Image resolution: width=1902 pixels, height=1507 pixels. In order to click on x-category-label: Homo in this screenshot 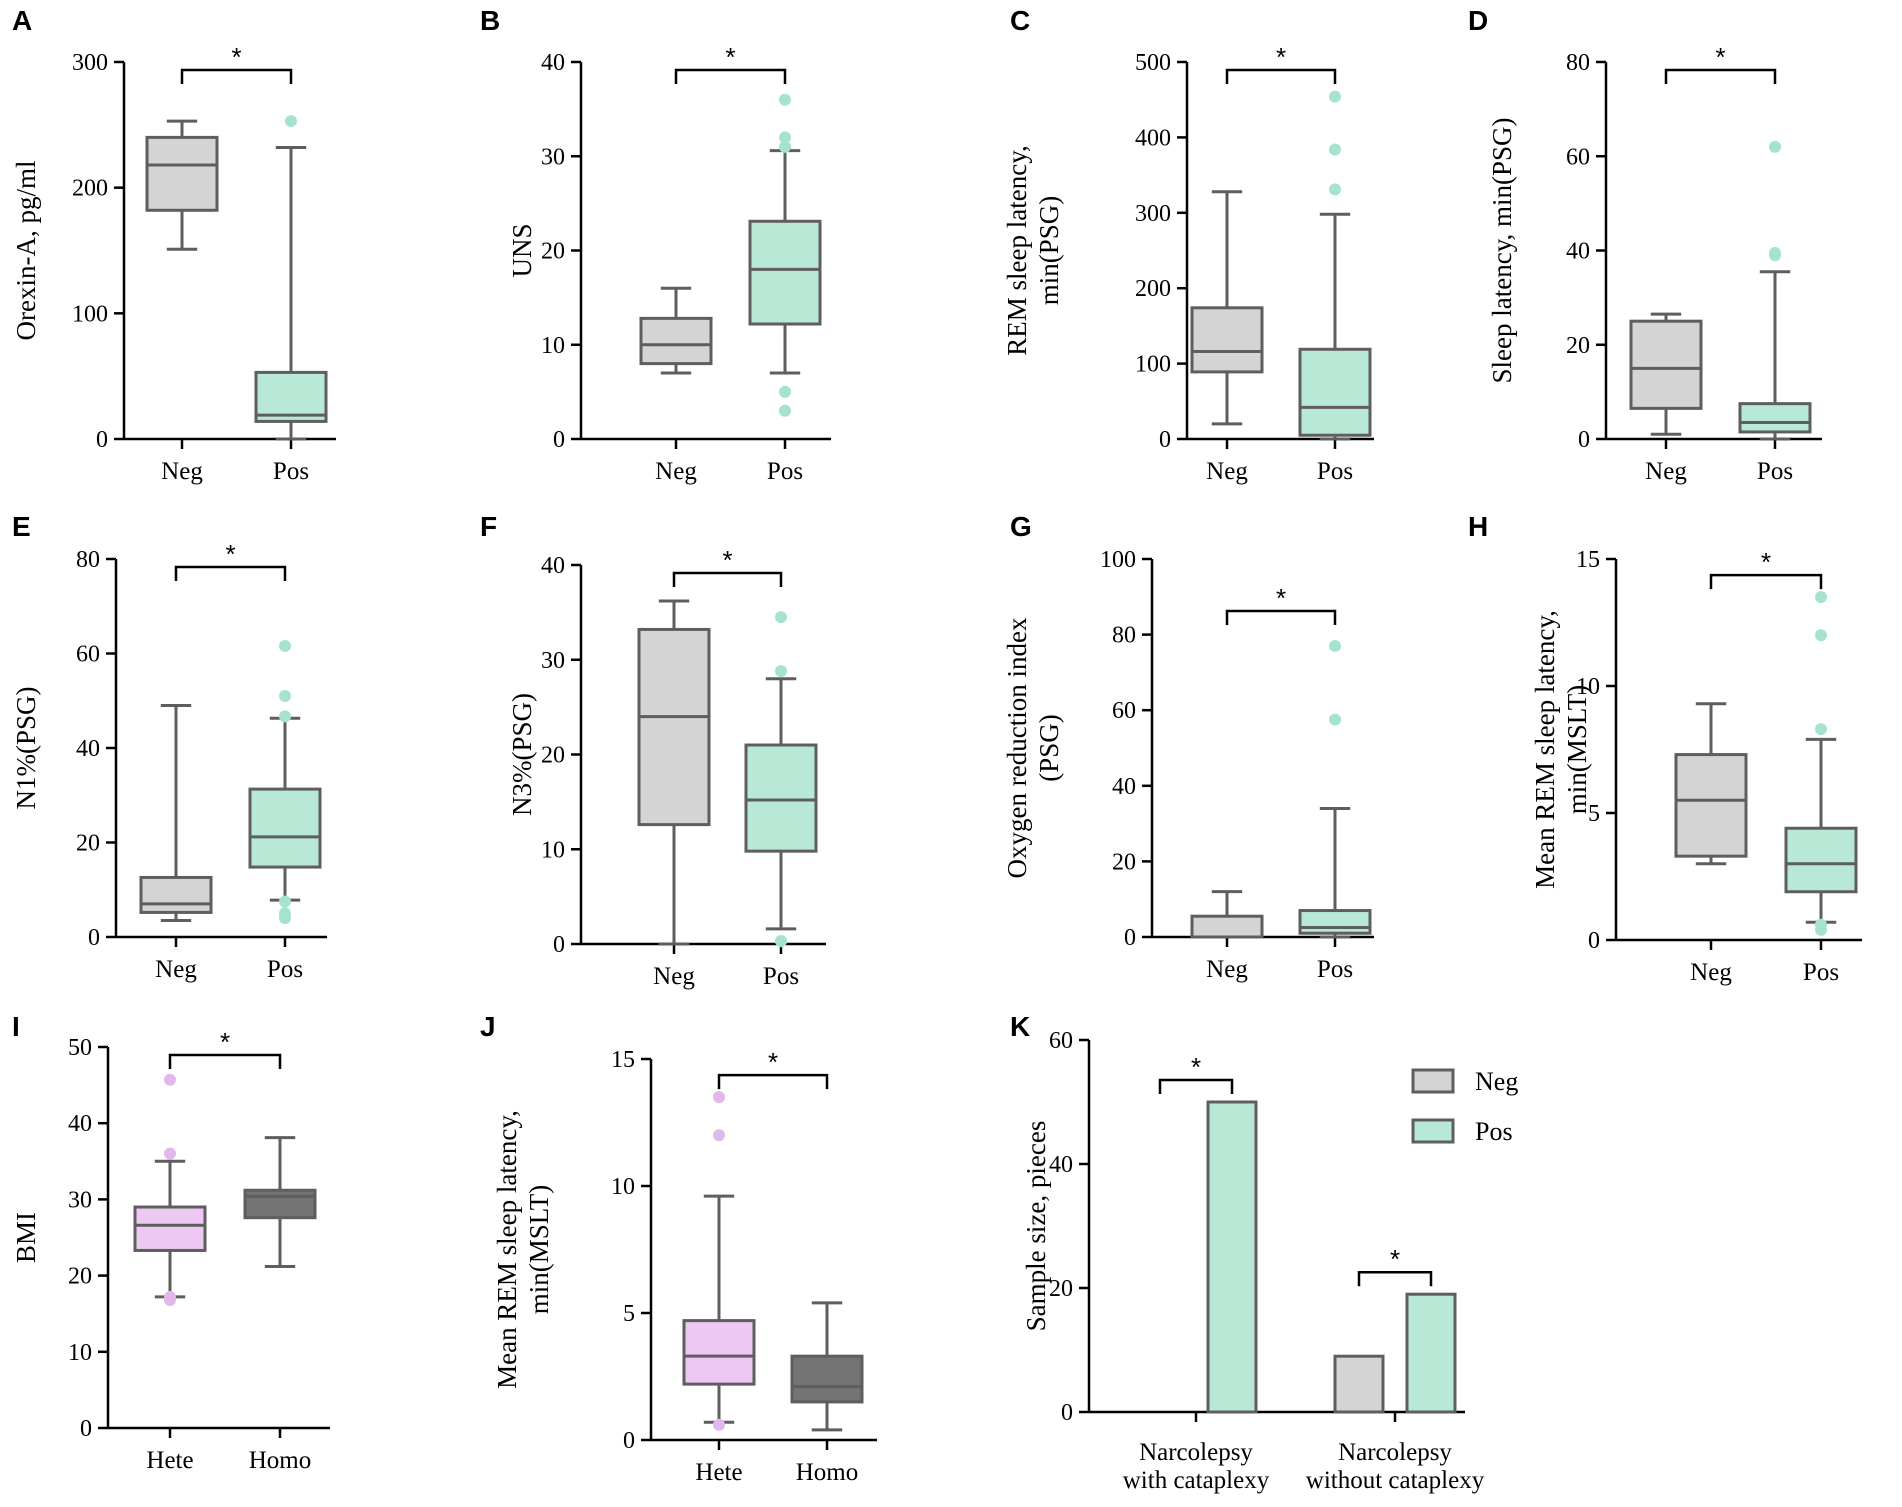, I will do `click(280, 1460)`.